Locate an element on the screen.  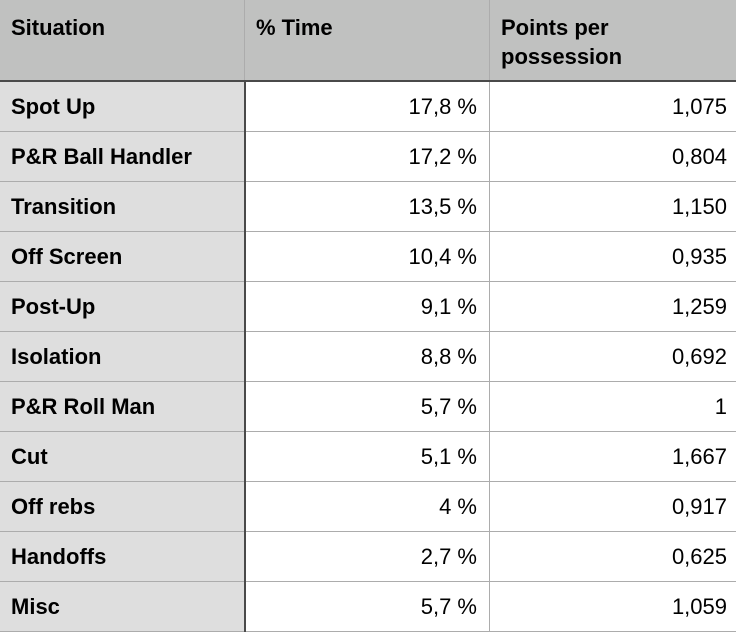
table-row: Post-Up 9,1 % 1,259 is located at coordinates (368, 306).